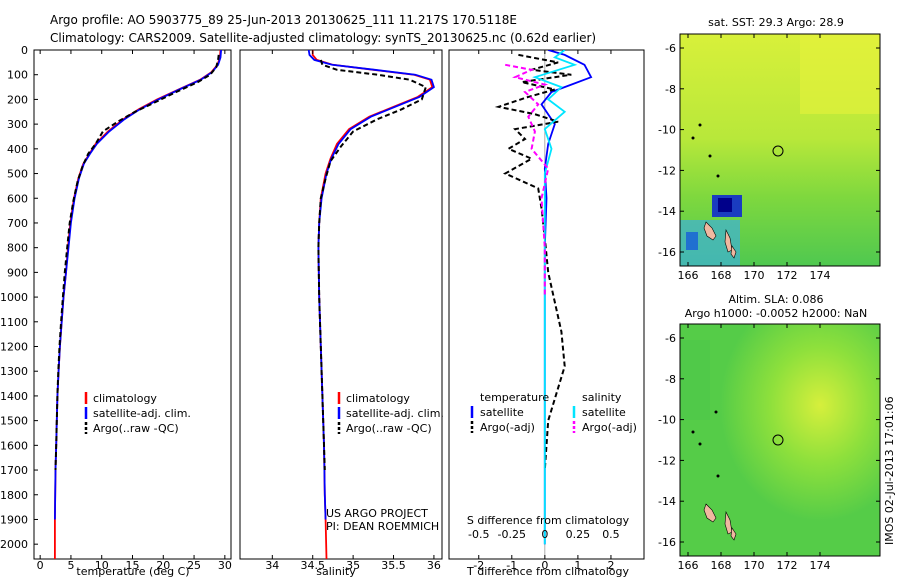 This screenshot has width=900, height=580. I want to click on x-tick-label: 2, so click(610, 565).